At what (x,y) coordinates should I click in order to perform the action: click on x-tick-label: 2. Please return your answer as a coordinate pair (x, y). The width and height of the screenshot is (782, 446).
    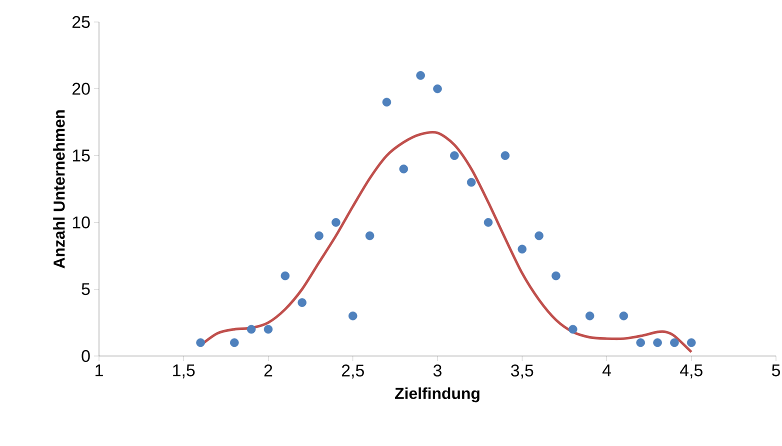
    Looking at the image, I should click on (268, 370).